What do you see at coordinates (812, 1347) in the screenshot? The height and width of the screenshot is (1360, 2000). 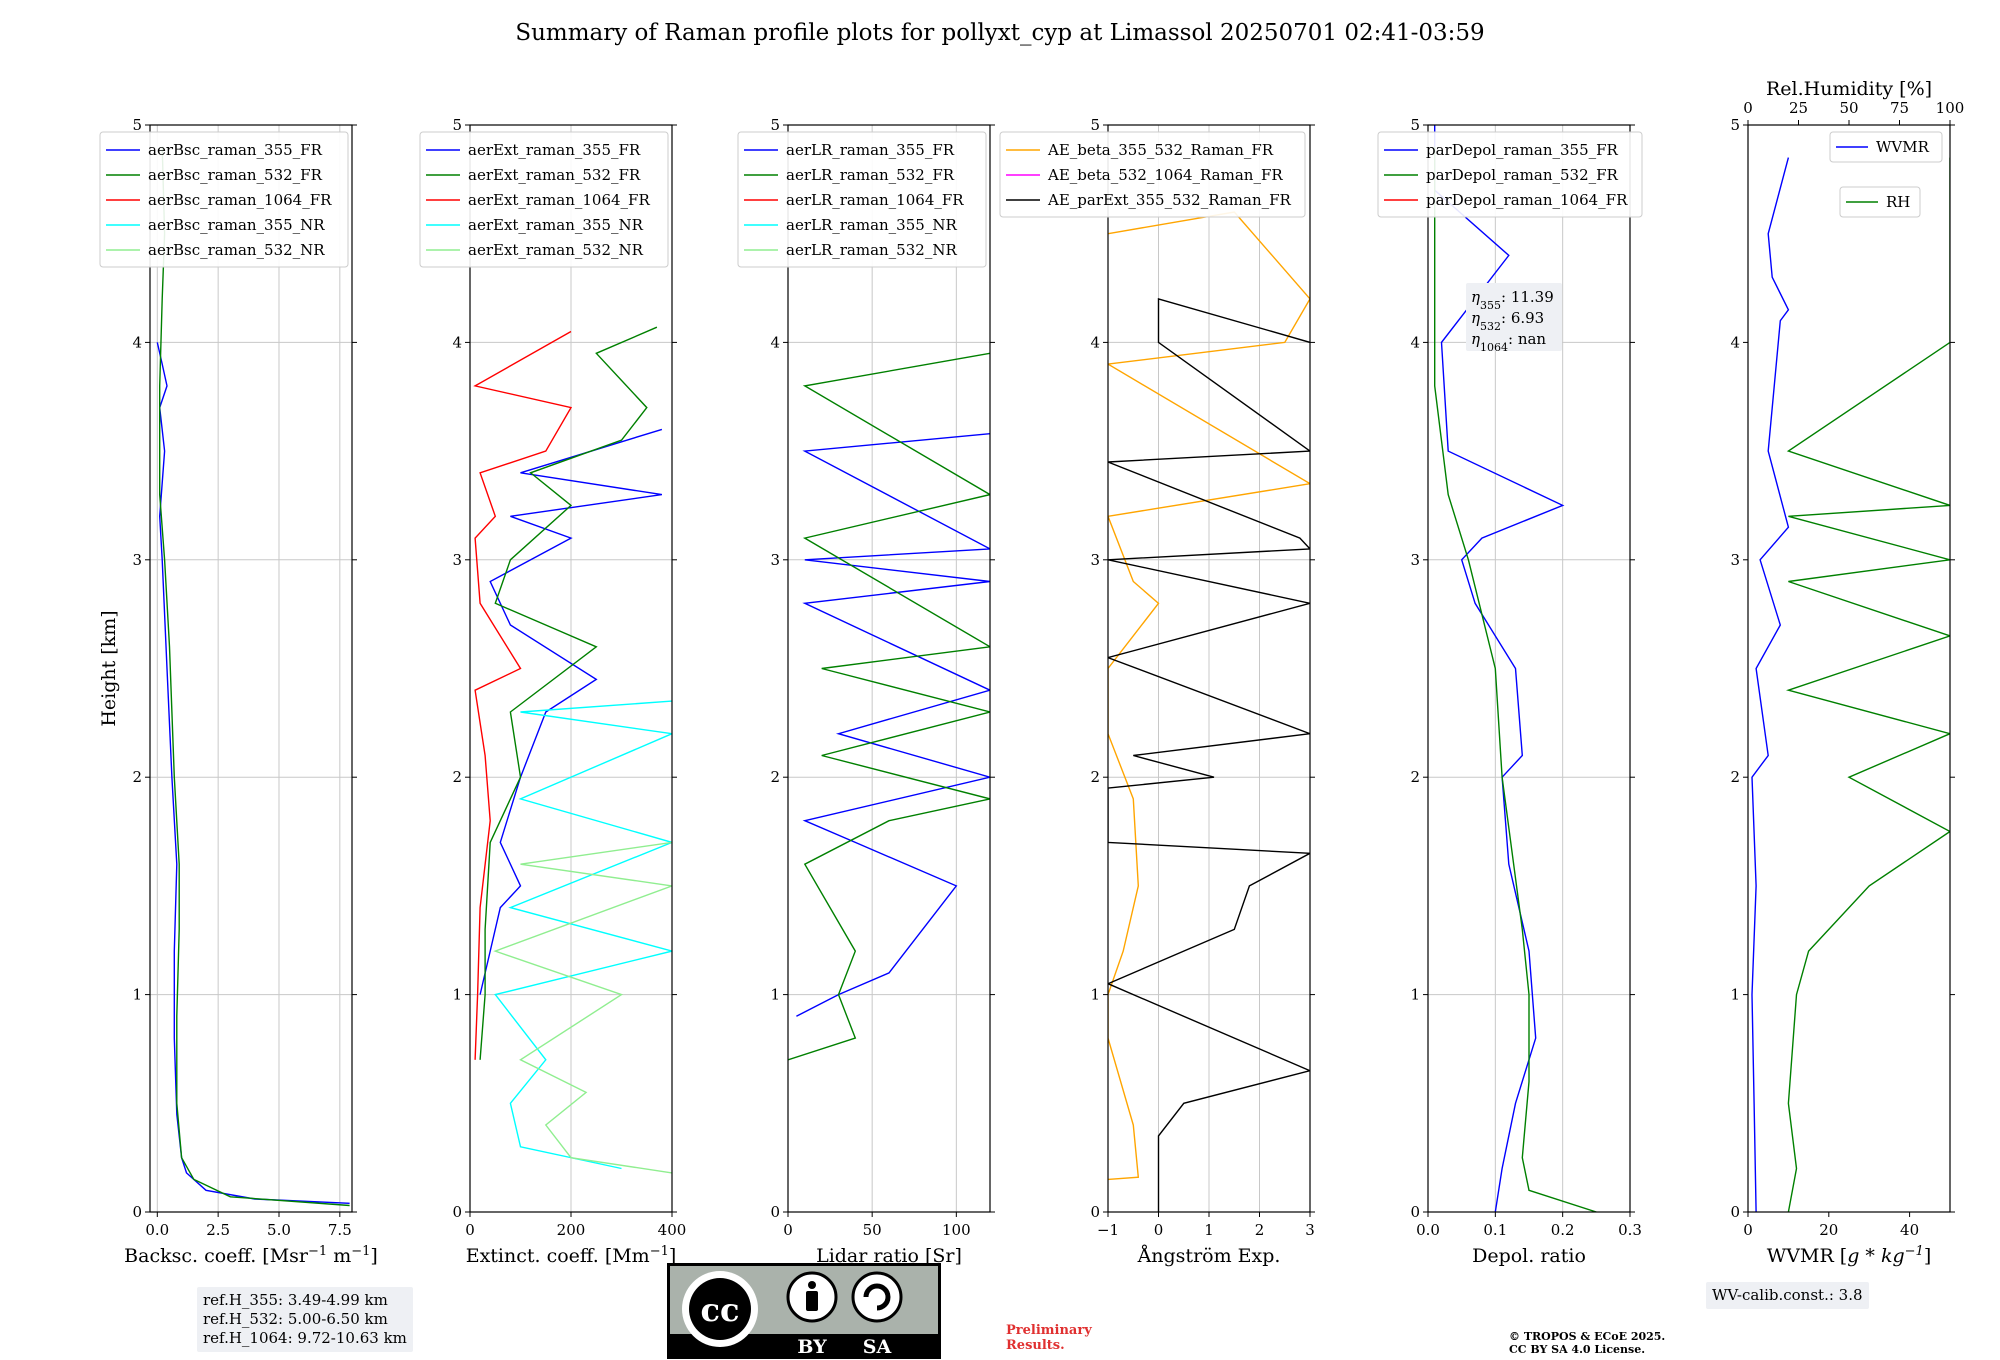 I see `cc-by-label: BY` at bounding box center [812, 1347].